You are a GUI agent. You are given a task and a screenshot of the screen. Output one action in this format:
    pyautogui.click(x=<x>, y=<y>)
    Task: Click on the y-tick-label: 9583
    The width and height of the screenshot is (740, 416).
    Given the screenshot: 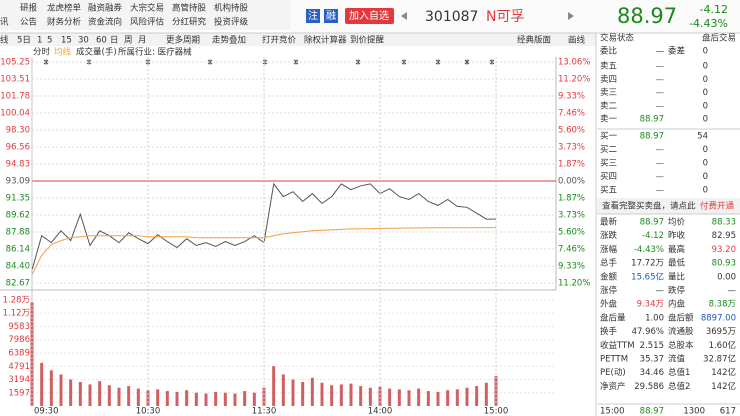 What is the action you would take?
    pyautogui.click(x=19, y=327)
    